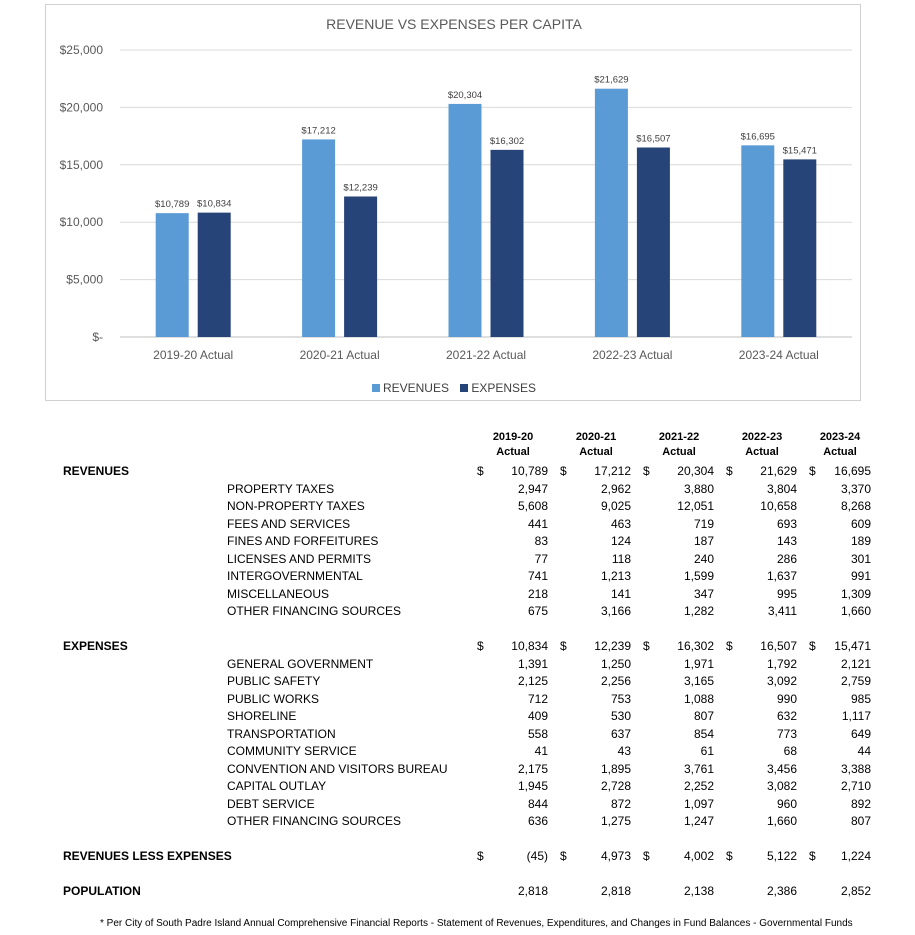  I want to click on legend-item-expenses: EXPENSES, so click(498, 387).